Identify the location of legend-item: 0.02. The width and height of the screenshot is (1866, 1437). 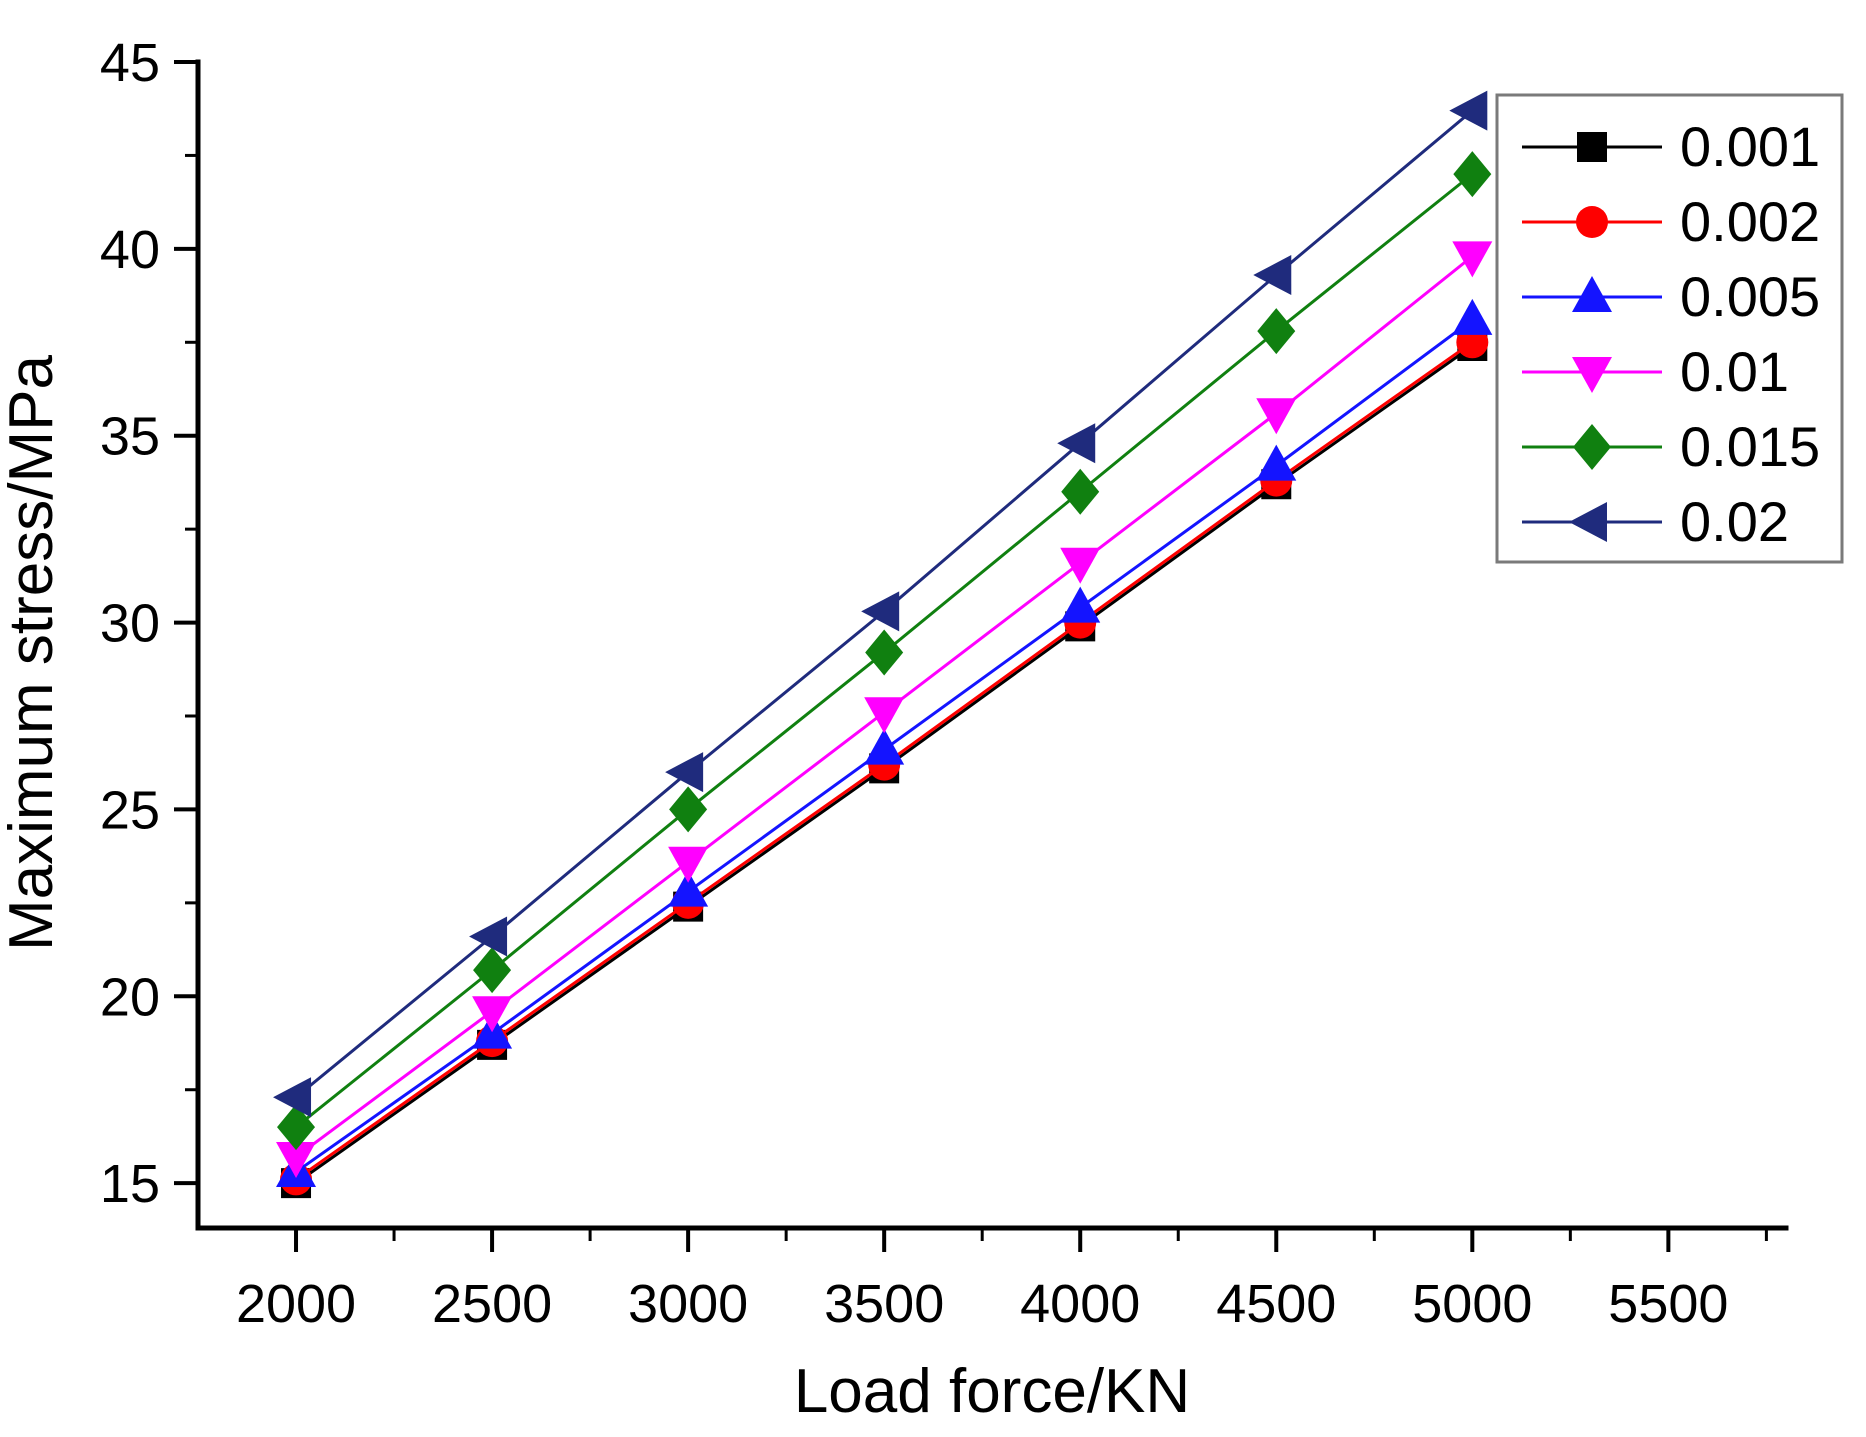
(1655, 521).